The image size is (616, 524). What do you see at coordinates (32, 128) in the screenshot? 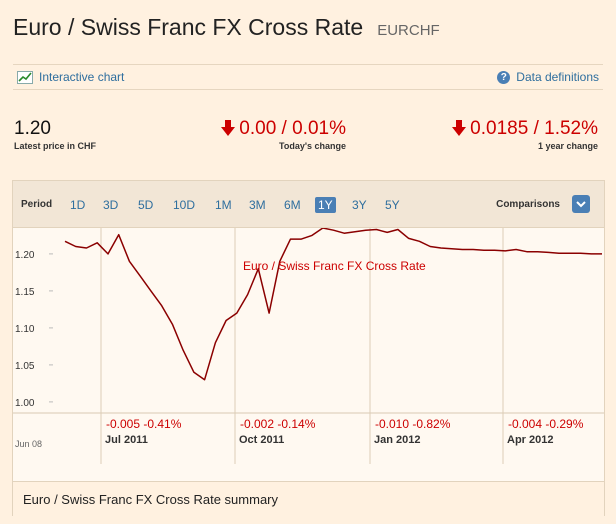
I see `latest-price-value: 1.20` at bounding box center [32, 128].